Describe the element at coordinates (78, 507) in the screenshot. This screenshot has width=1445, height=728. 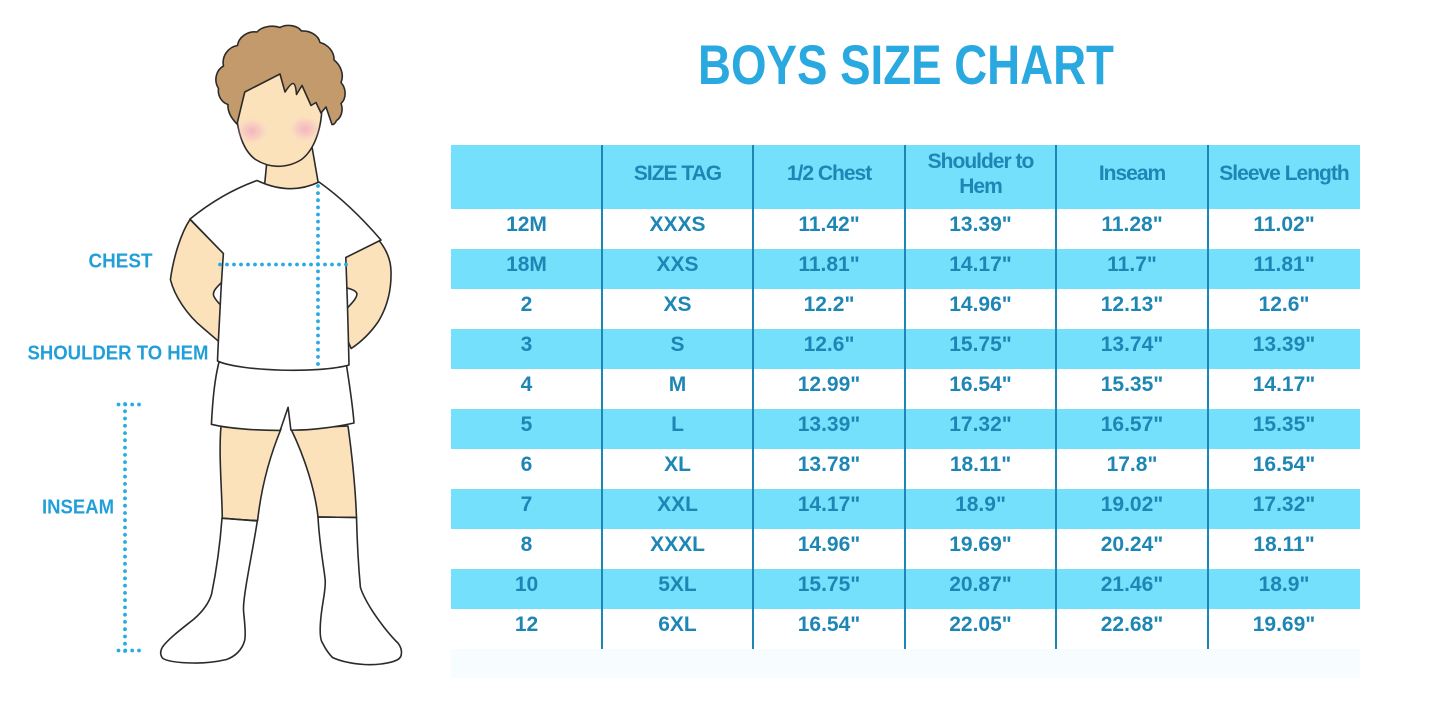
I see `svg-text: INSEAM` at that location.